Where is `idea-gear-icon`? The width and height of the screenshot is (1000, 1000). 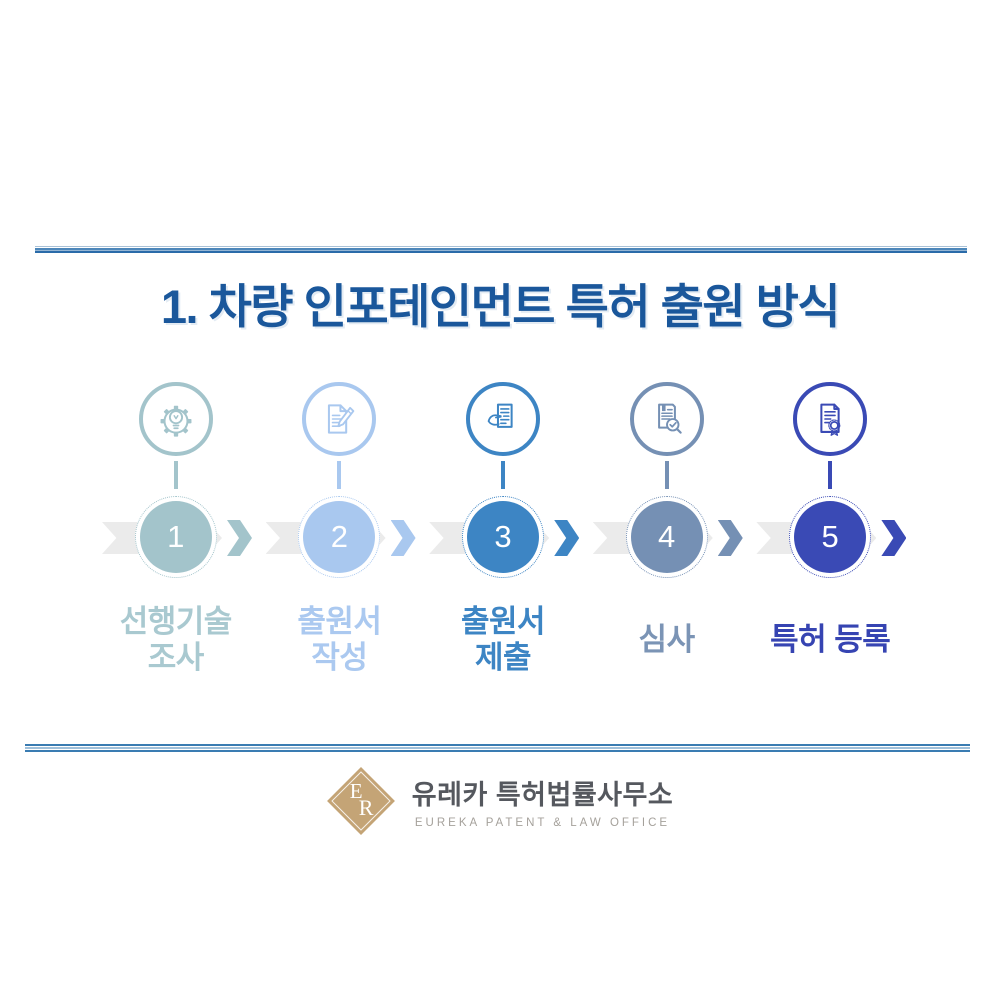
idea-gear-icon is located at coordinates (175, 419).